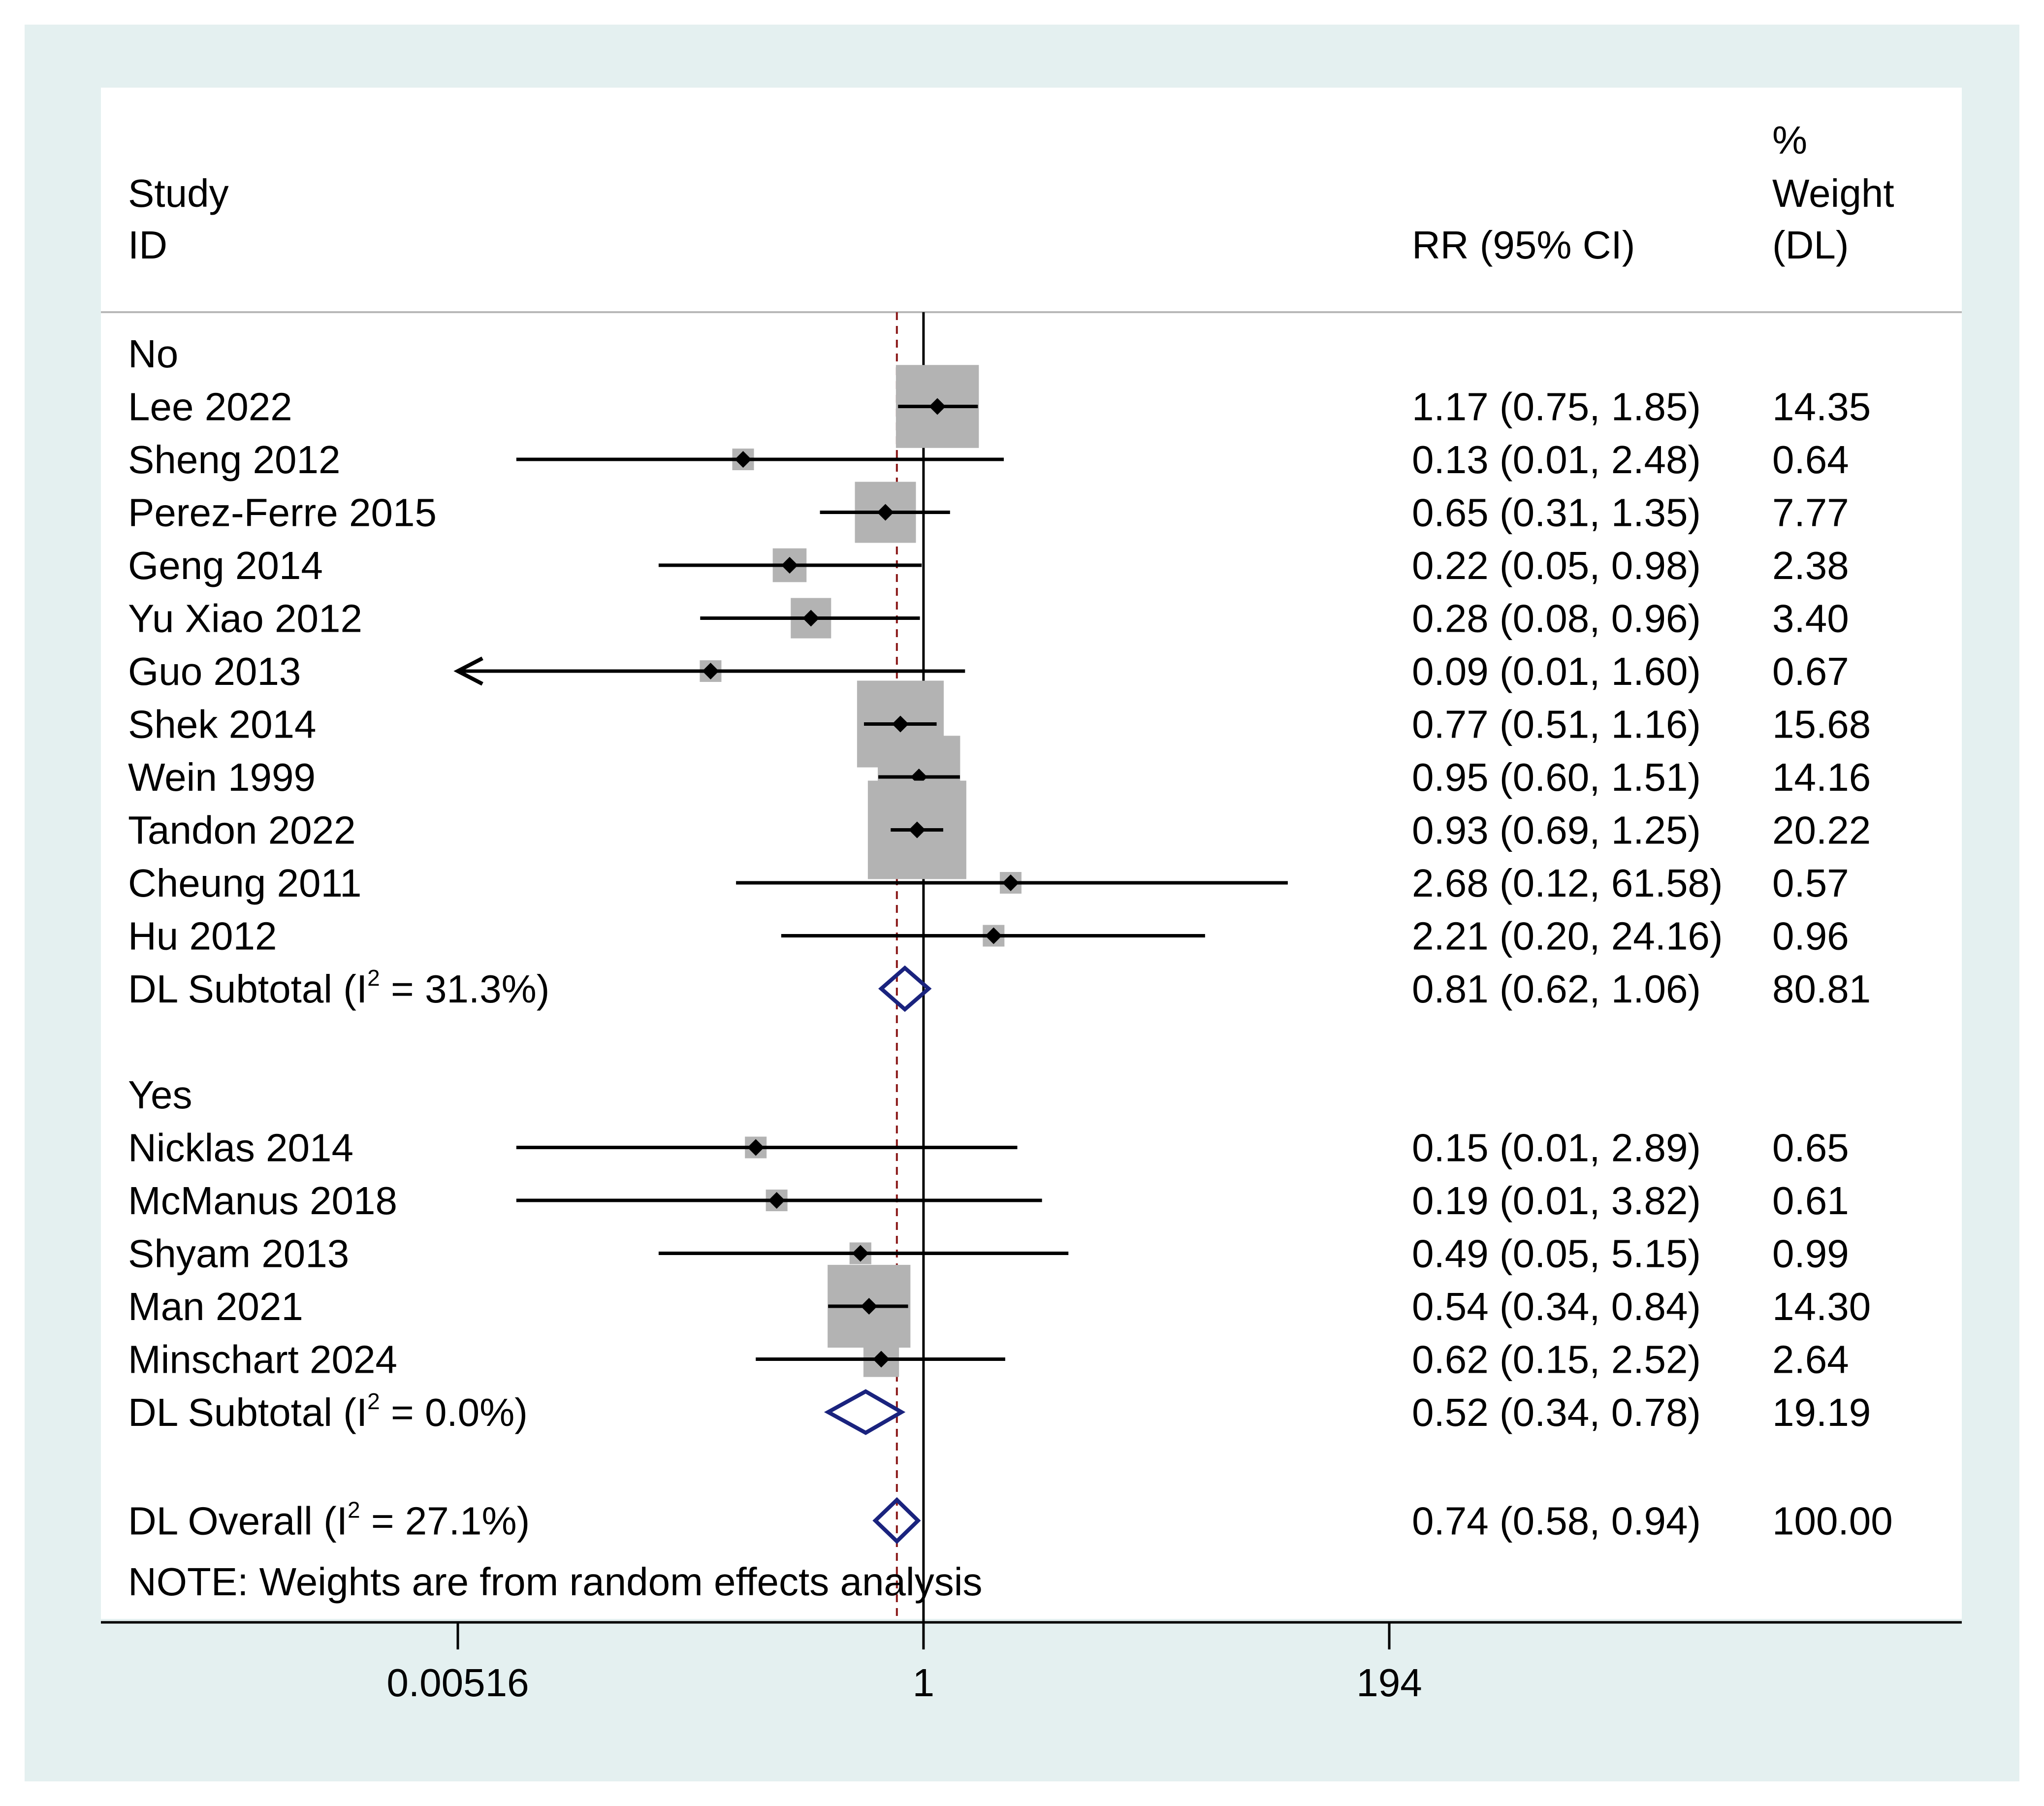 Image resolution: width=2044 pixels, height=1806 pixels. What do you see at coordinates (1556, 619) in the screenshot?
I see `study-ci-text: 0.28 (0.08, 0.96)` at bounding box center [1556, 619].